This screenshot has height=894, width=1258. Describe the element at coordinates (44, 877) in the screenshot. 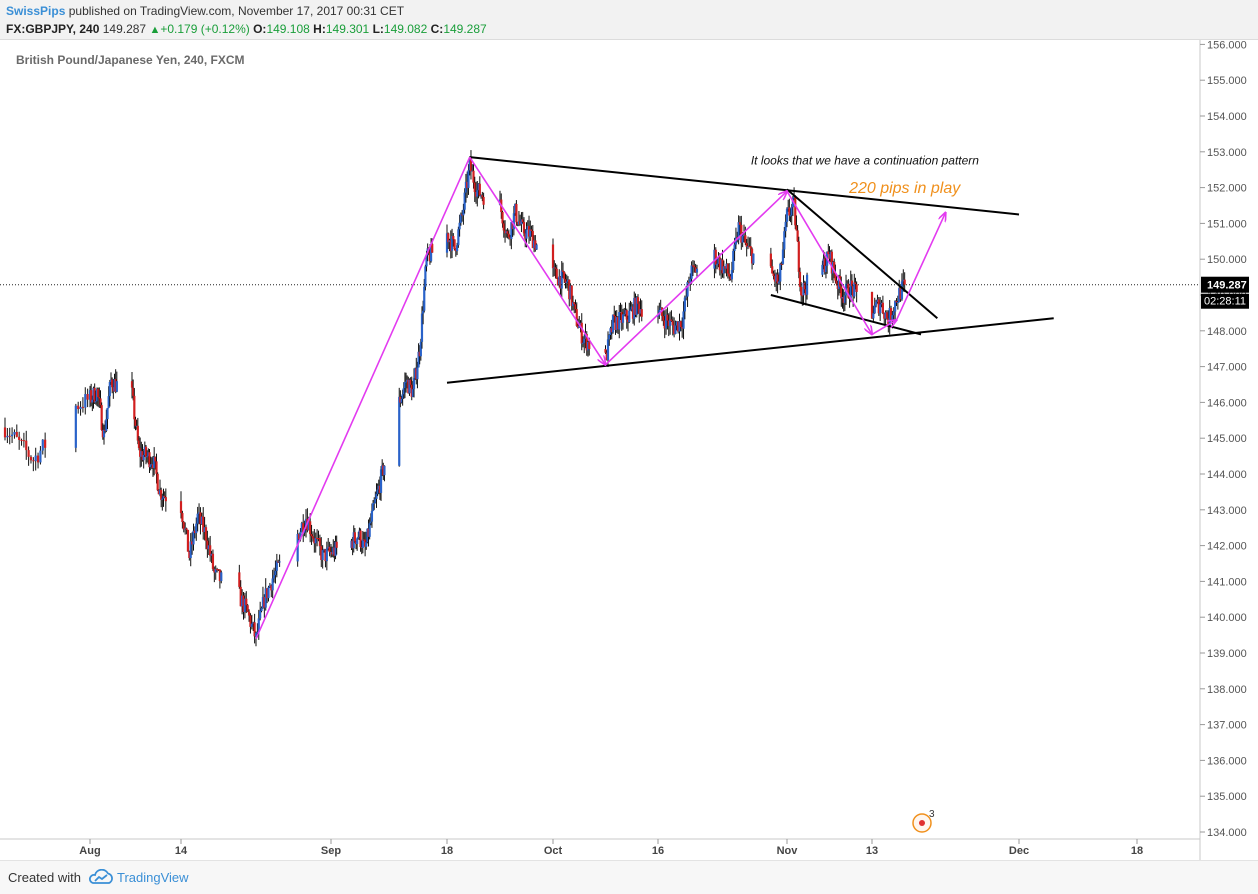

I see `created-with-text: Created with` at that location.